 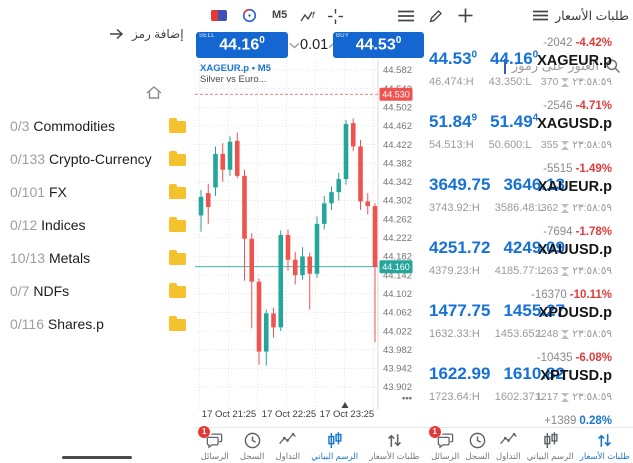 What do you see at coordinates (434, 431) in the screenshot?
I see `notification-badge: 1` at bounding box center [434, 431].